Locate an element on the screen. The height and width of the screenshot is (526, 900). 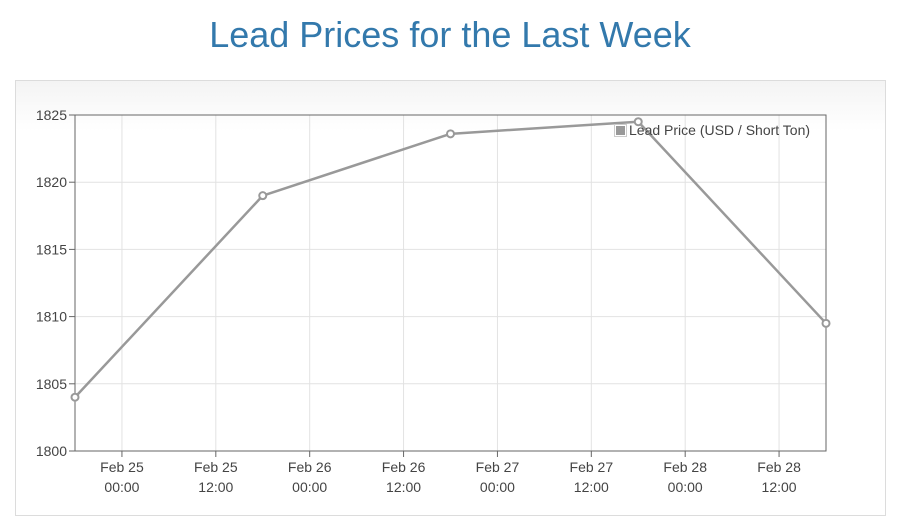
legend: Lead Price (USD / Short Ton) is located at coordinates (712, 130).